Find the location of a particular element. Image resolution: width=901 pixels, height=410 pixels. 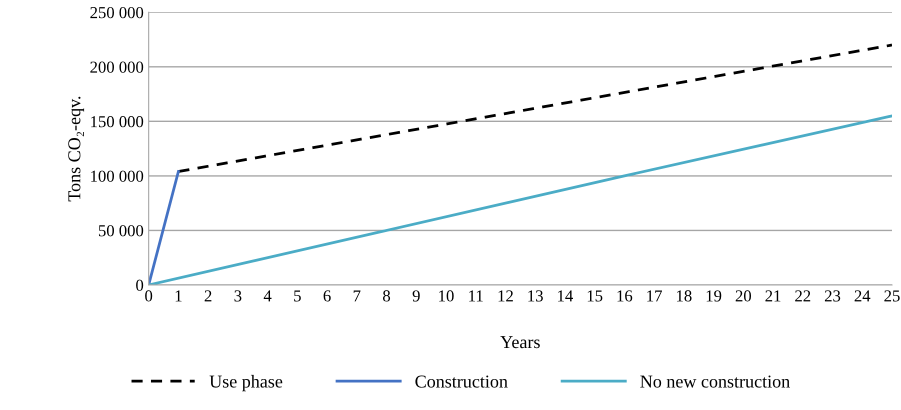

x-tick-label: 5 is located at coordinates (297, 296).